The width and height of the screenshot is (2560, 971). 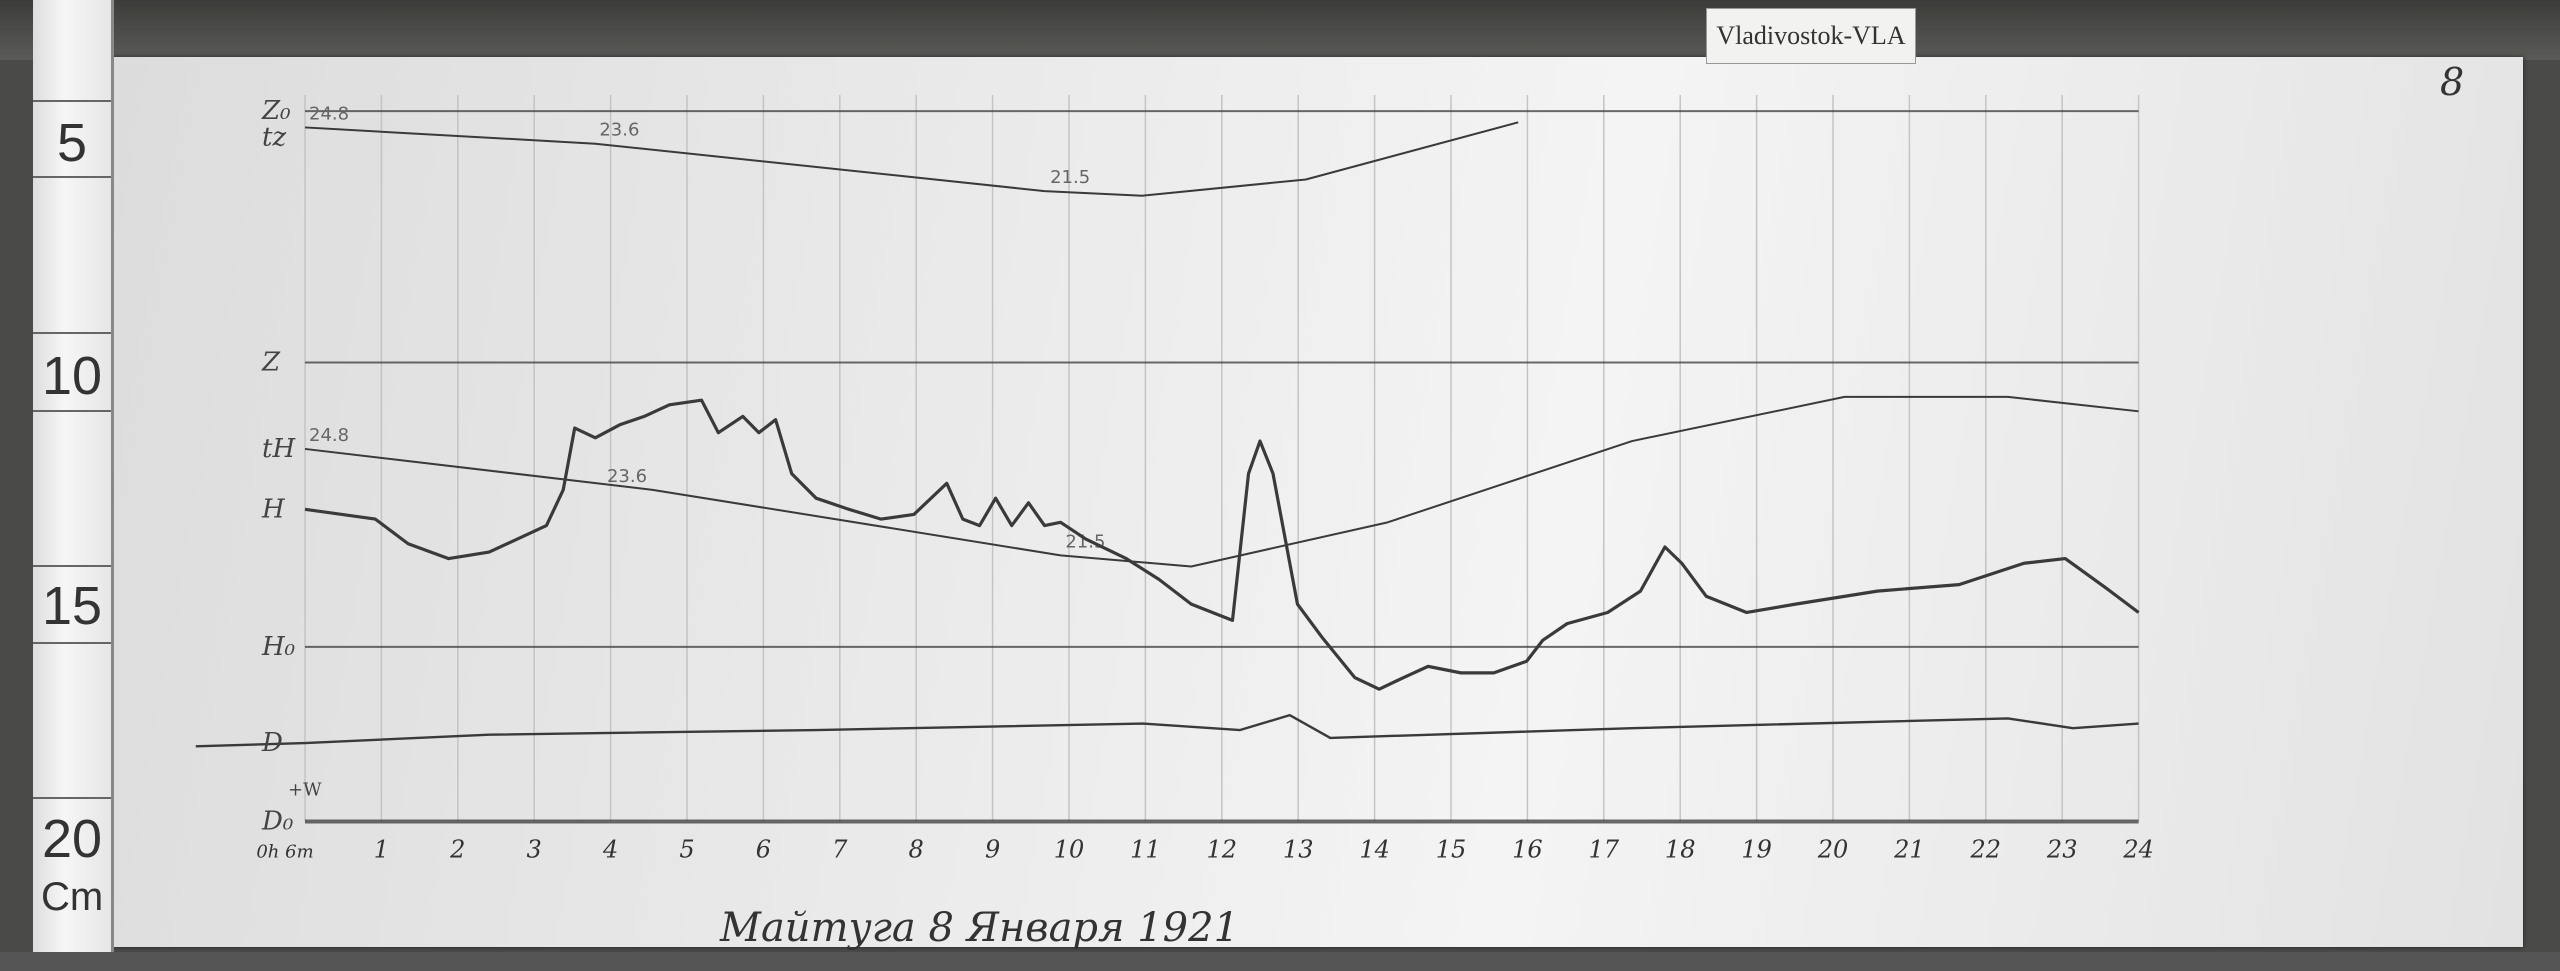 What do you see at coordinates (277, 822) in the screenshot?
I see `trace-label-d0: D₀` at bounding box center [277, 822].